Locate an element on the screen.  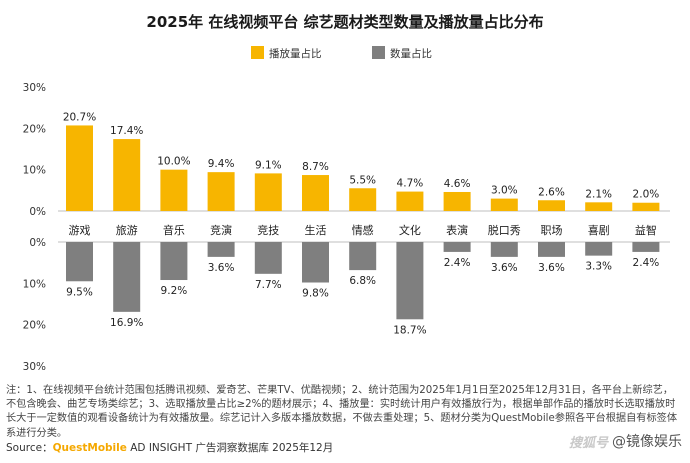
upper-tick-label: 10% is located at coordinates (34, 171).